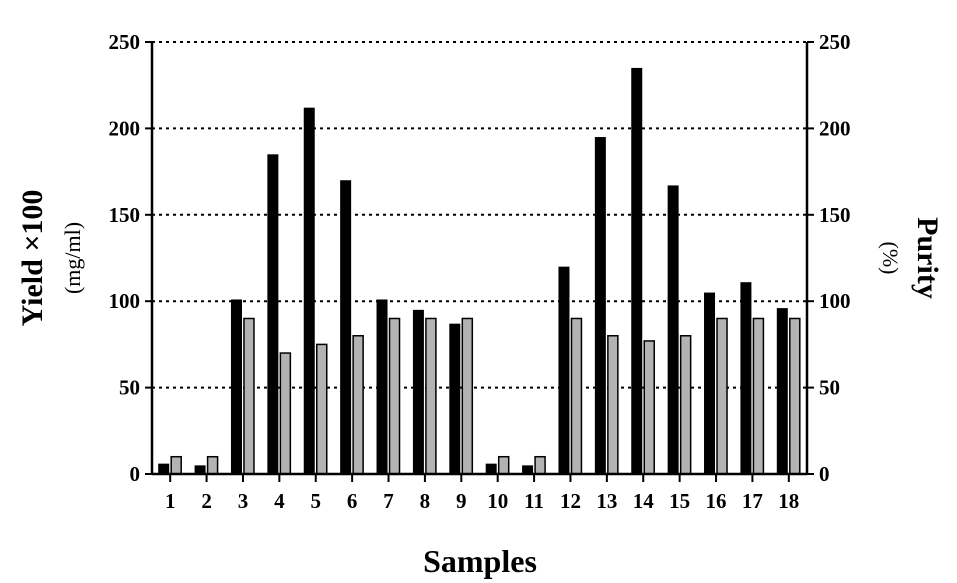 Image resolution: width=957 pixels, height=583 pixels. What do you see at coordinates (716, 501) in the screenshot?
I see `x-tick-label: 16` at bounding box center [716, 501].